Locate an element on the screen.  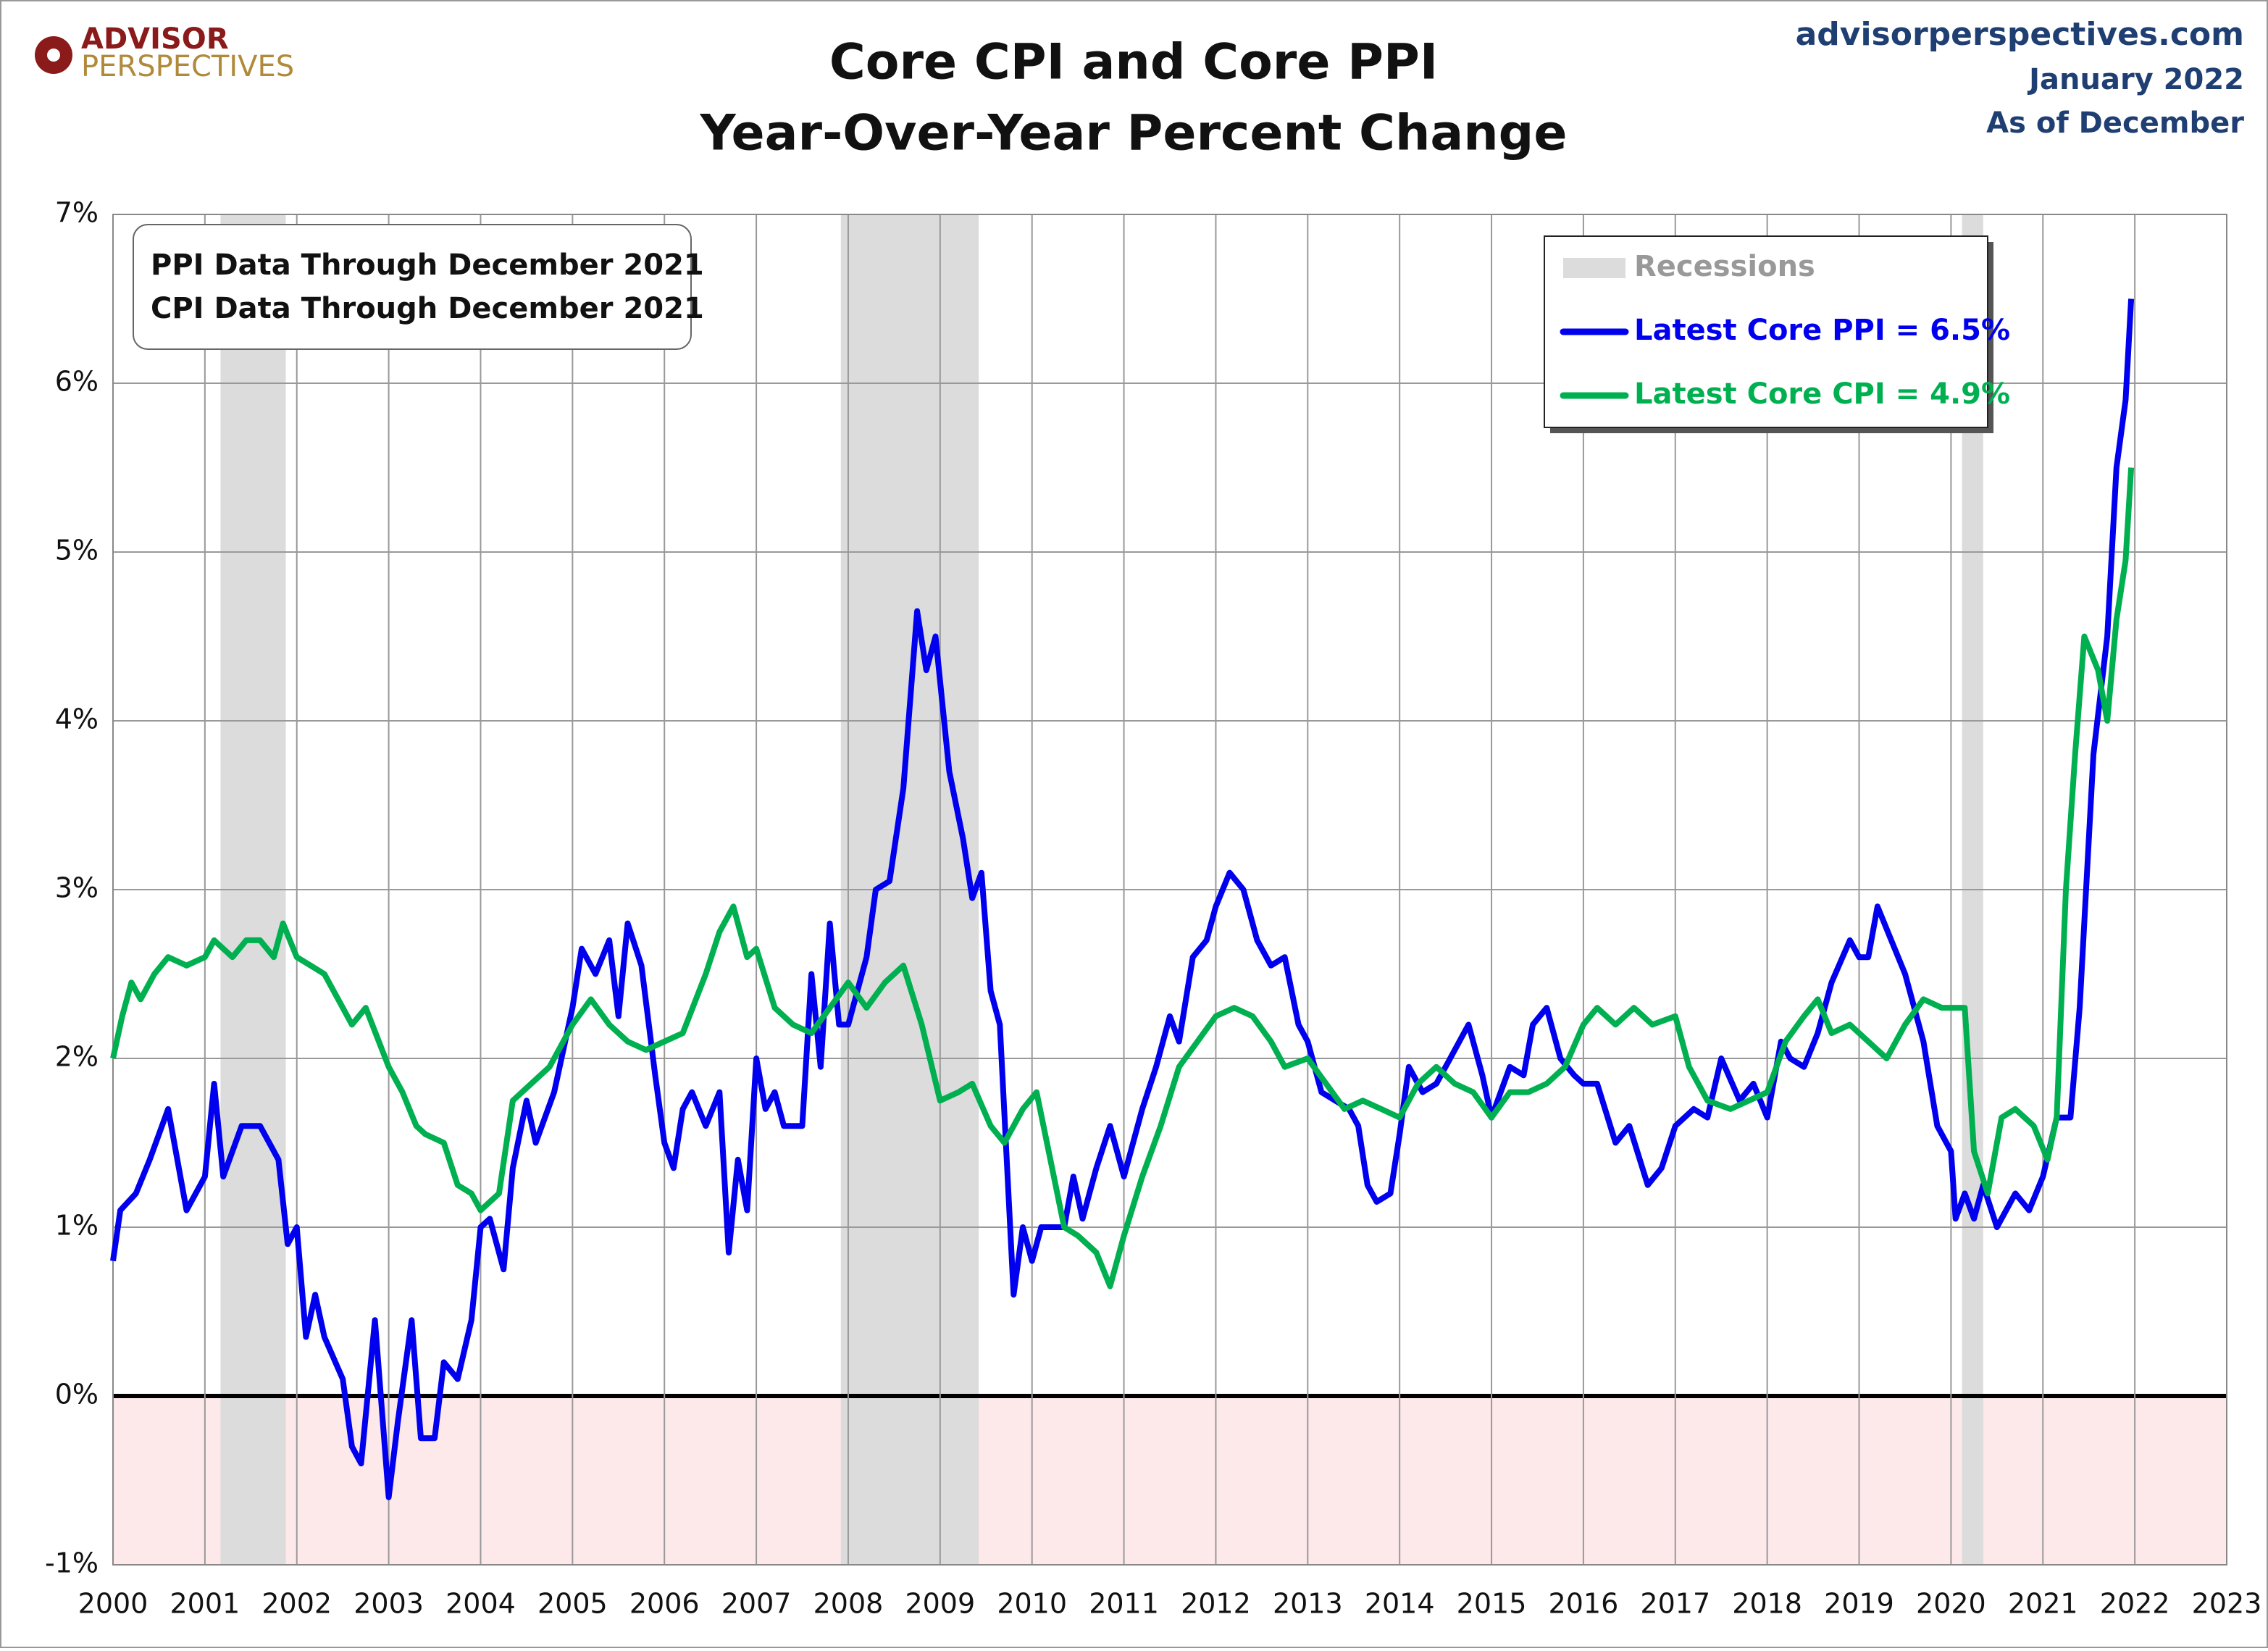
x-tick-label: 2007 is located at coordinates (757, 1604).